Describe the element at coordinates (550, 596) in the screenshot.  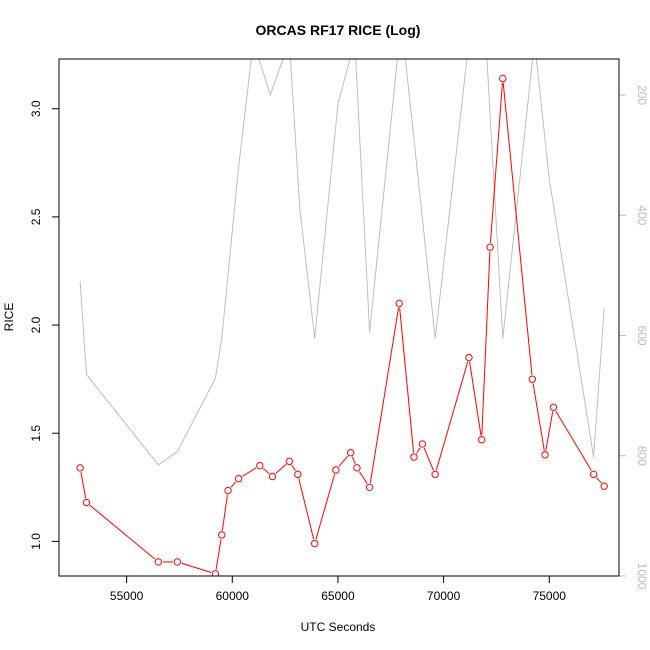
I see `x-tick-label: 75000` at that location.